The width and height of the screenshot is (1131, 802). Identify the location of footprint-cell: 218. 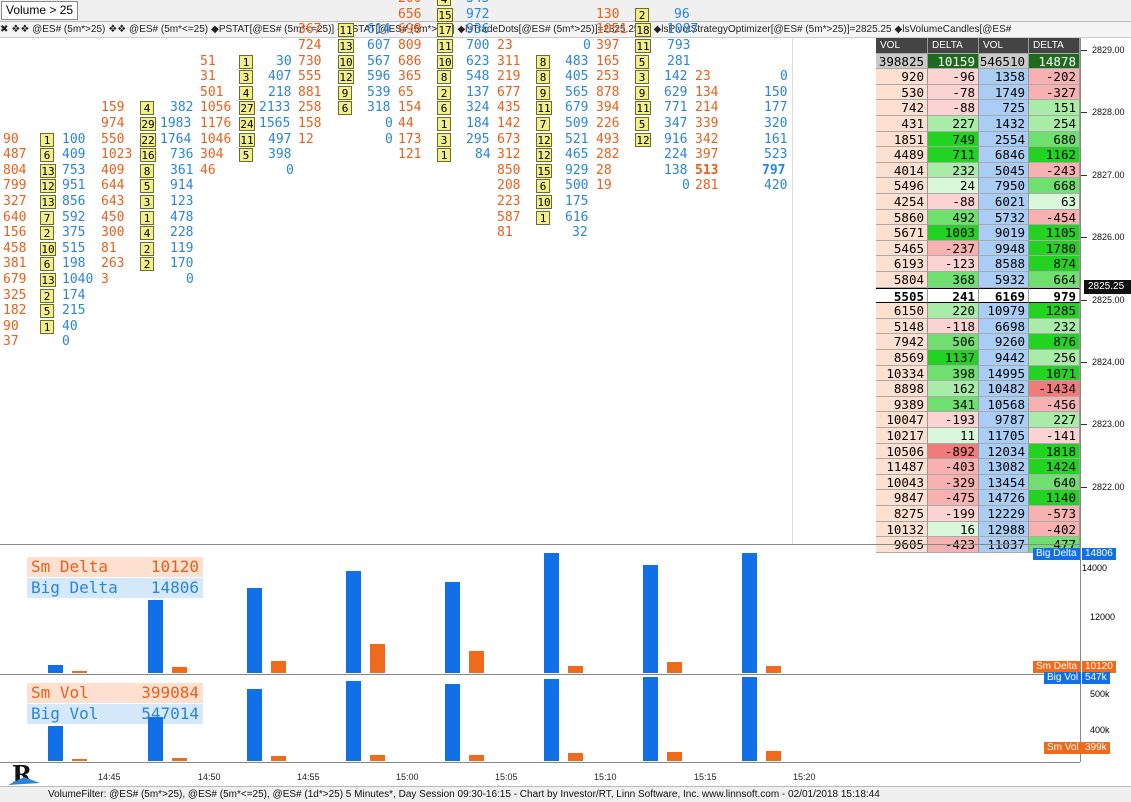
(280, 92).